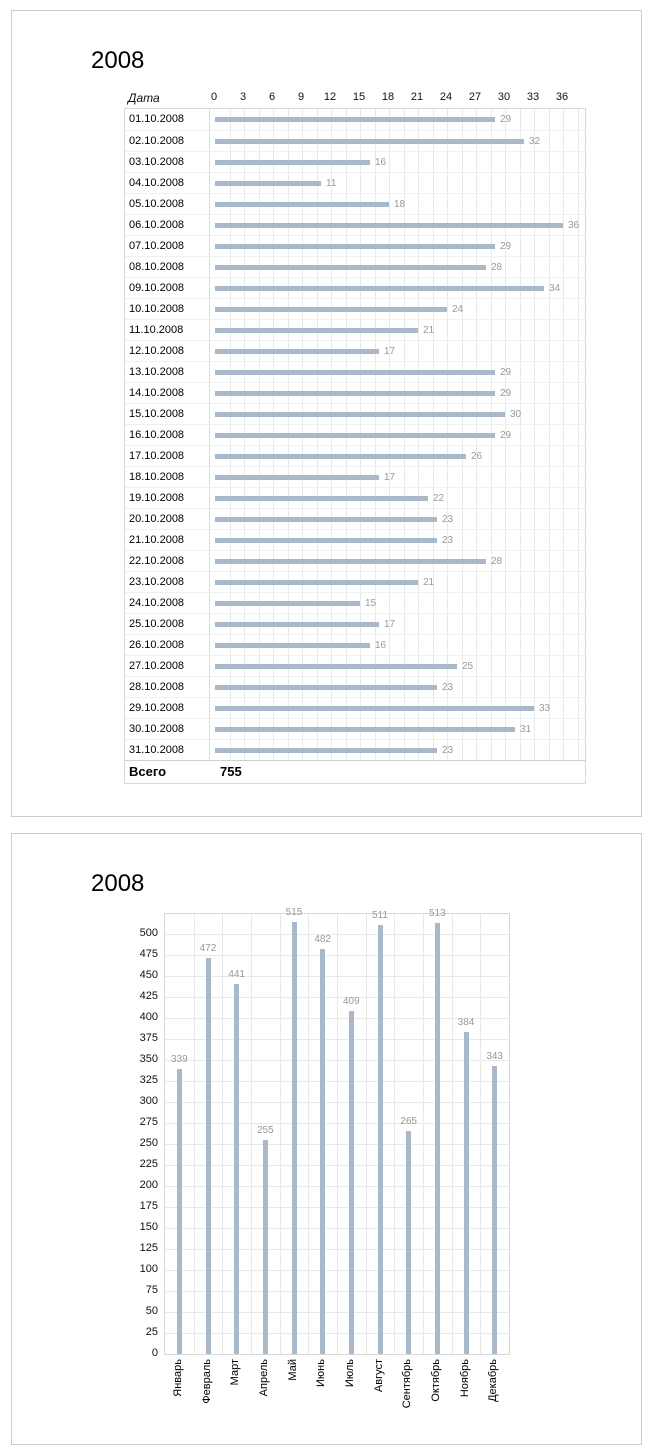 The width and height of the screenshot is (654, 1456). What do you see at coordinates (446, 97) in the screenshot?
I see `x-tick-label: 24` at bounding box center [446, 97].